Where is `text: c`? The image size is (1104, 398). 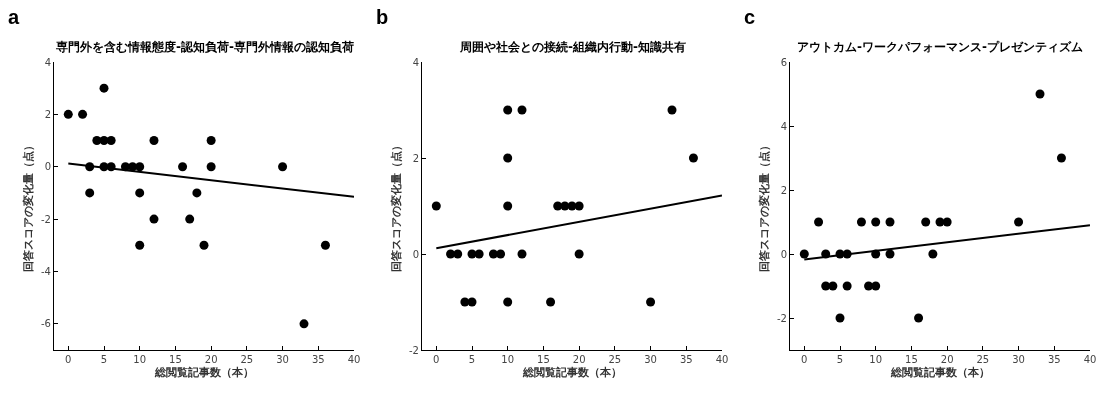 text: c is located at coordinates (750, 17).